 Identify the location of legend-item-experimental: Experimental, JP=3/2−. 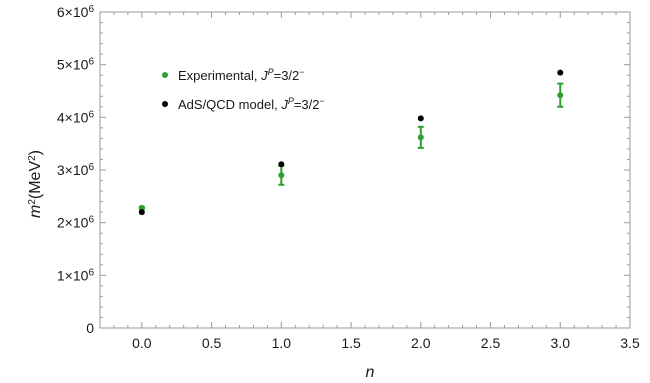
(233, 75).